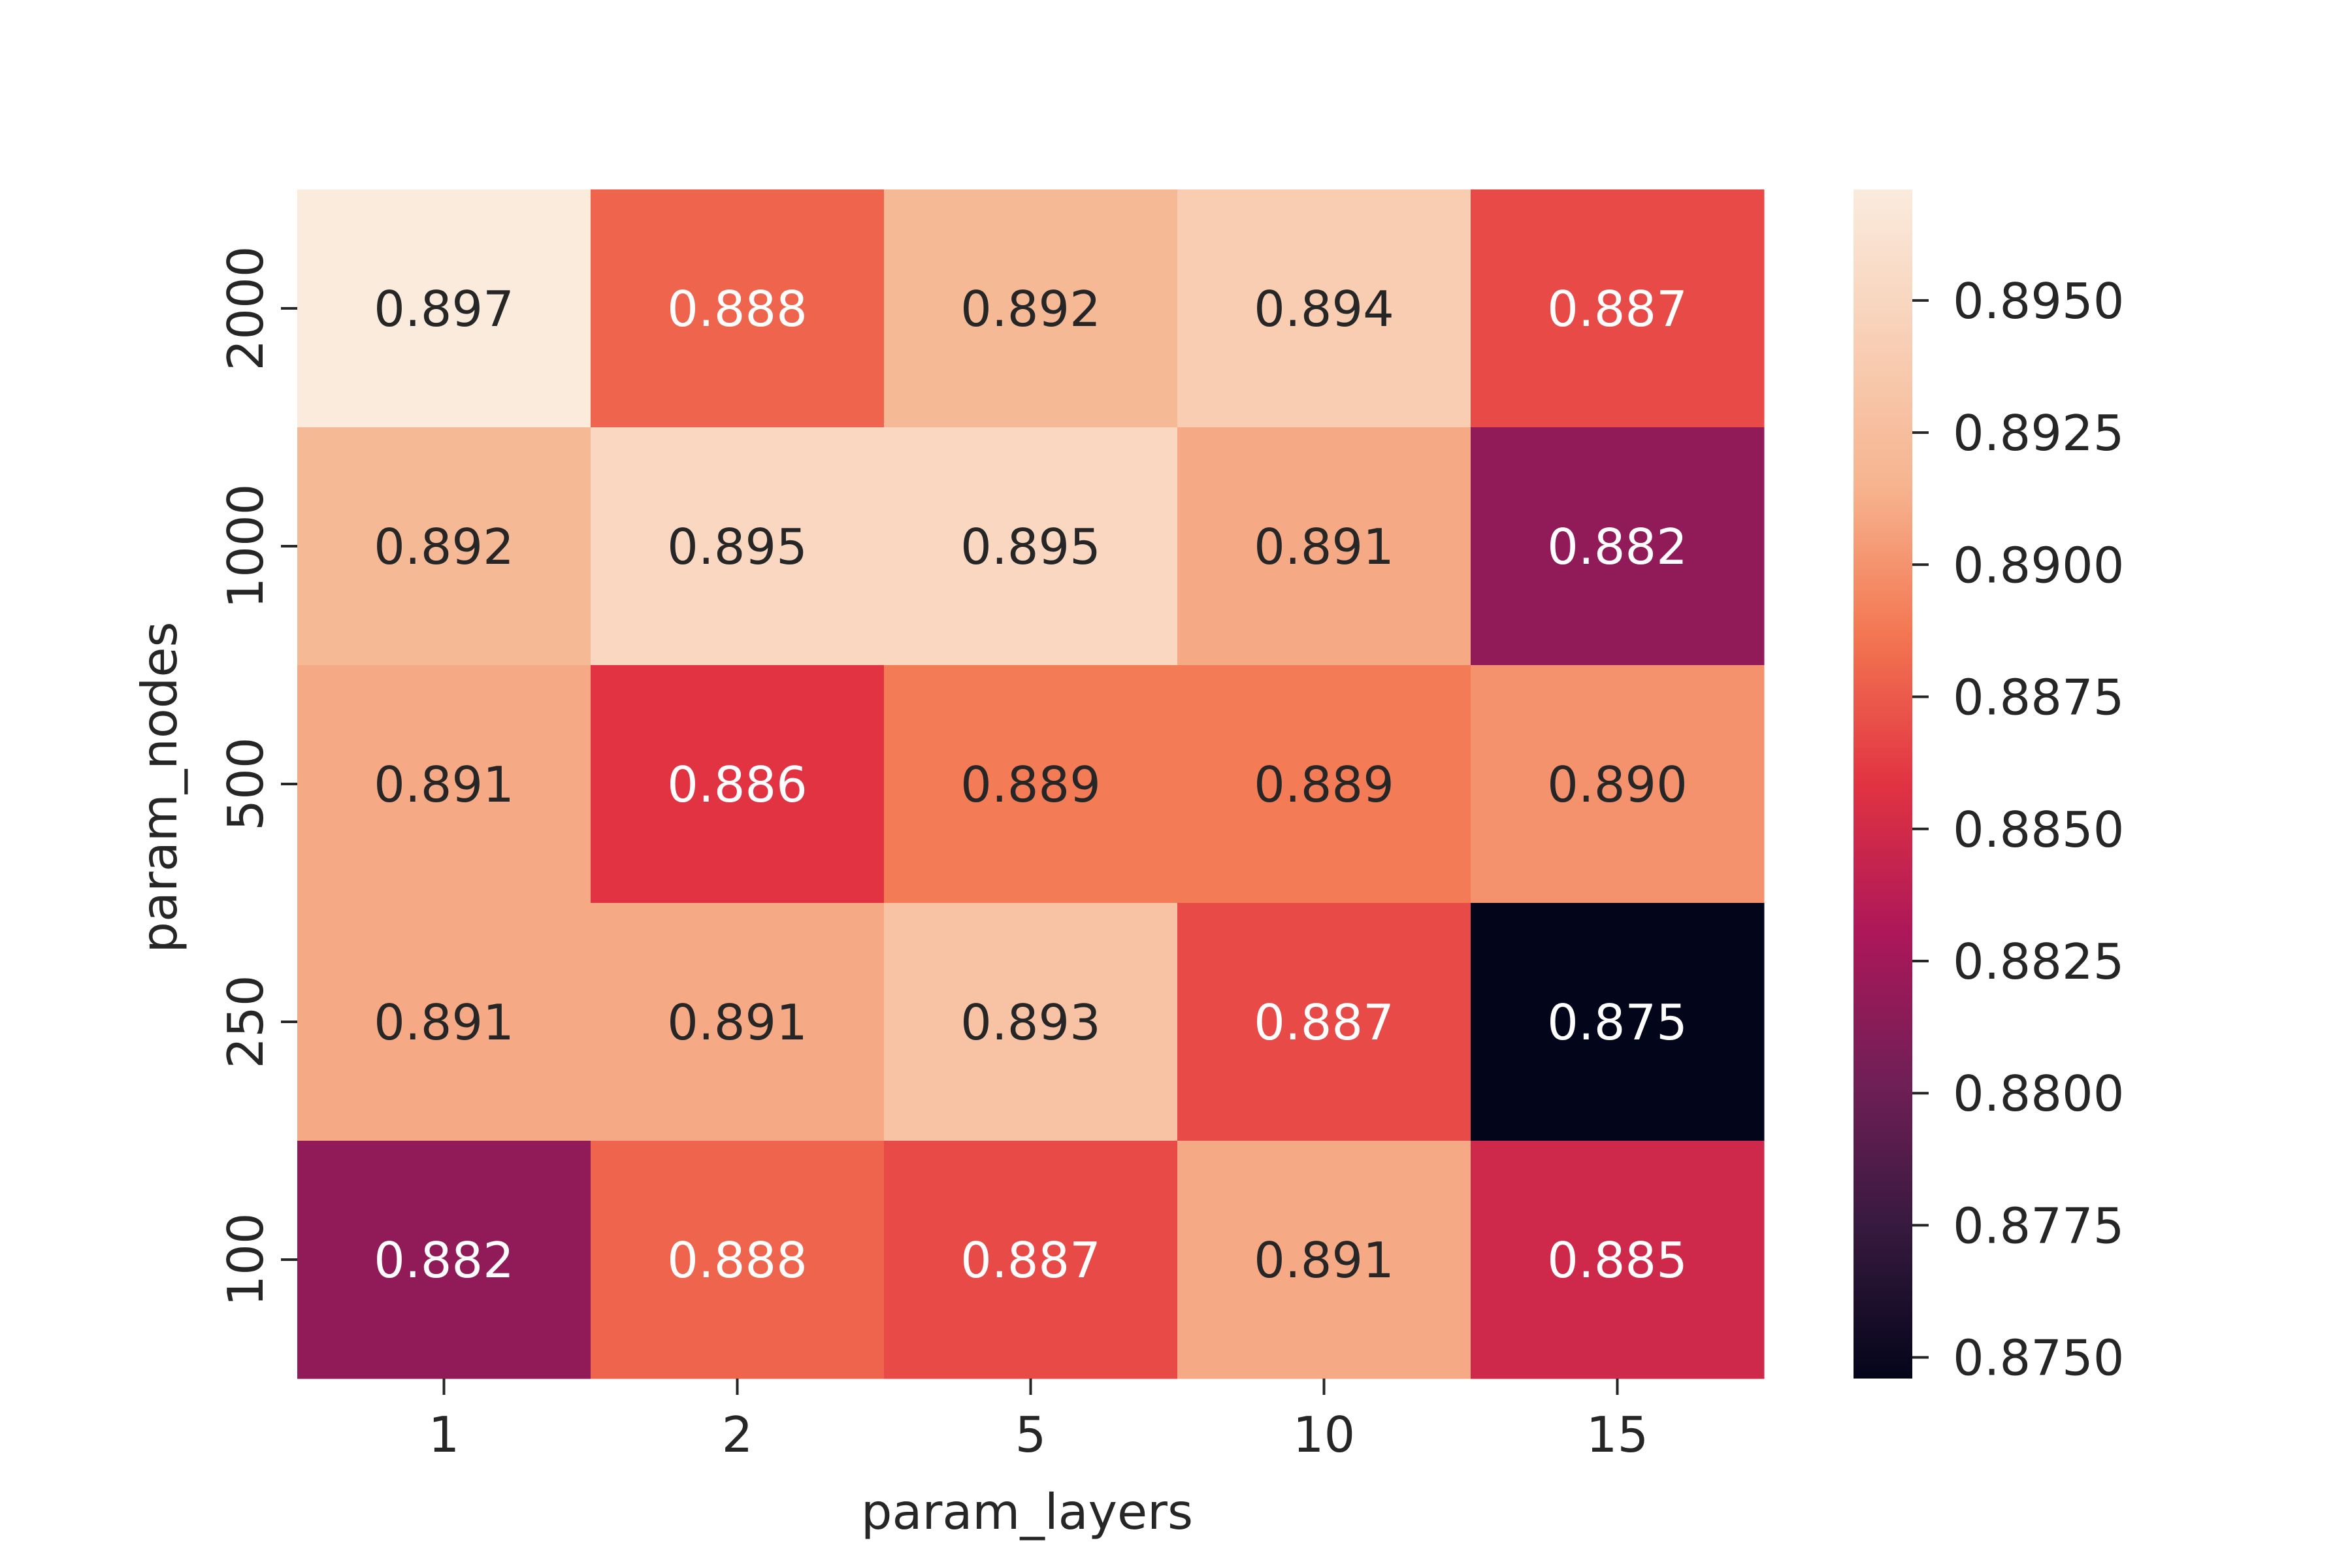 The height and width of the screenshot is (1568, 2352). I want to click on colorbar, so click(1883, 784).